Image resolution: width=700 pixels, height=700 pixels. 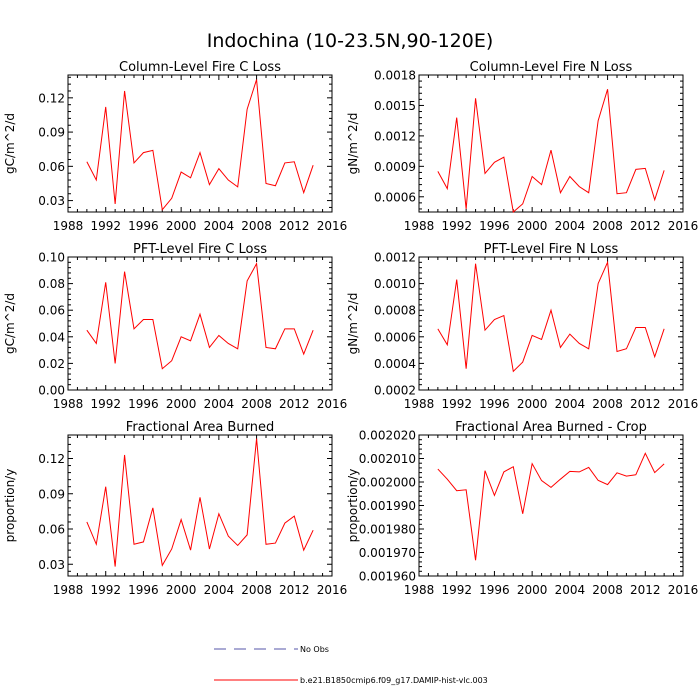 I want to click on figure-title: Indochina (10-23.5N,90-120E), so click(x=350, y=41).